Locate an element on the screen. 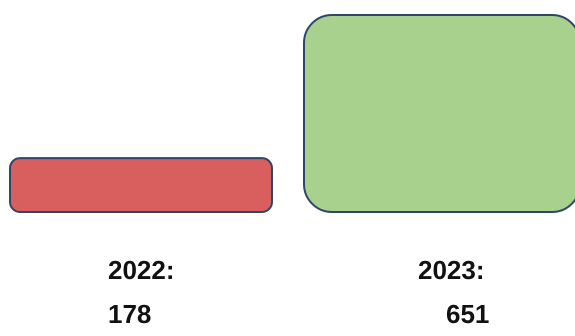 The height and width of the screenshot is (336, 575). label-2022-year: 2022: is located at coordinates (141, 270).